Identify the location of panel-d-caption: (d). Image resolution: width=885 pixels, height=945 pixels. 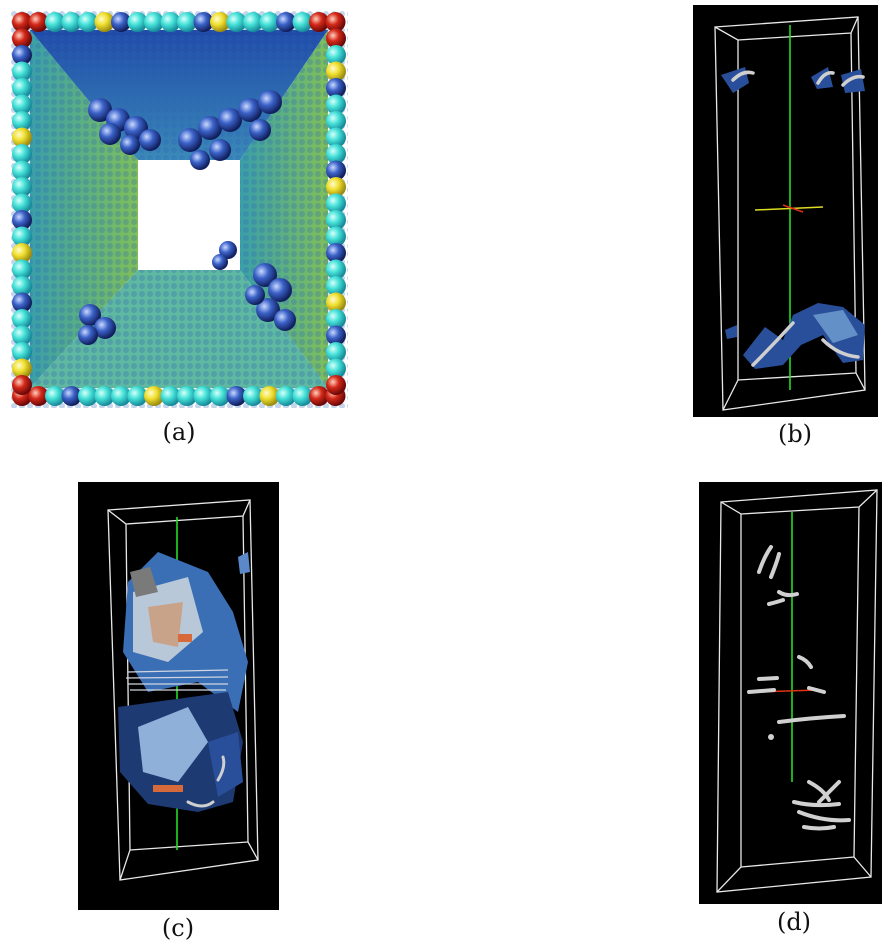
(794, 922).